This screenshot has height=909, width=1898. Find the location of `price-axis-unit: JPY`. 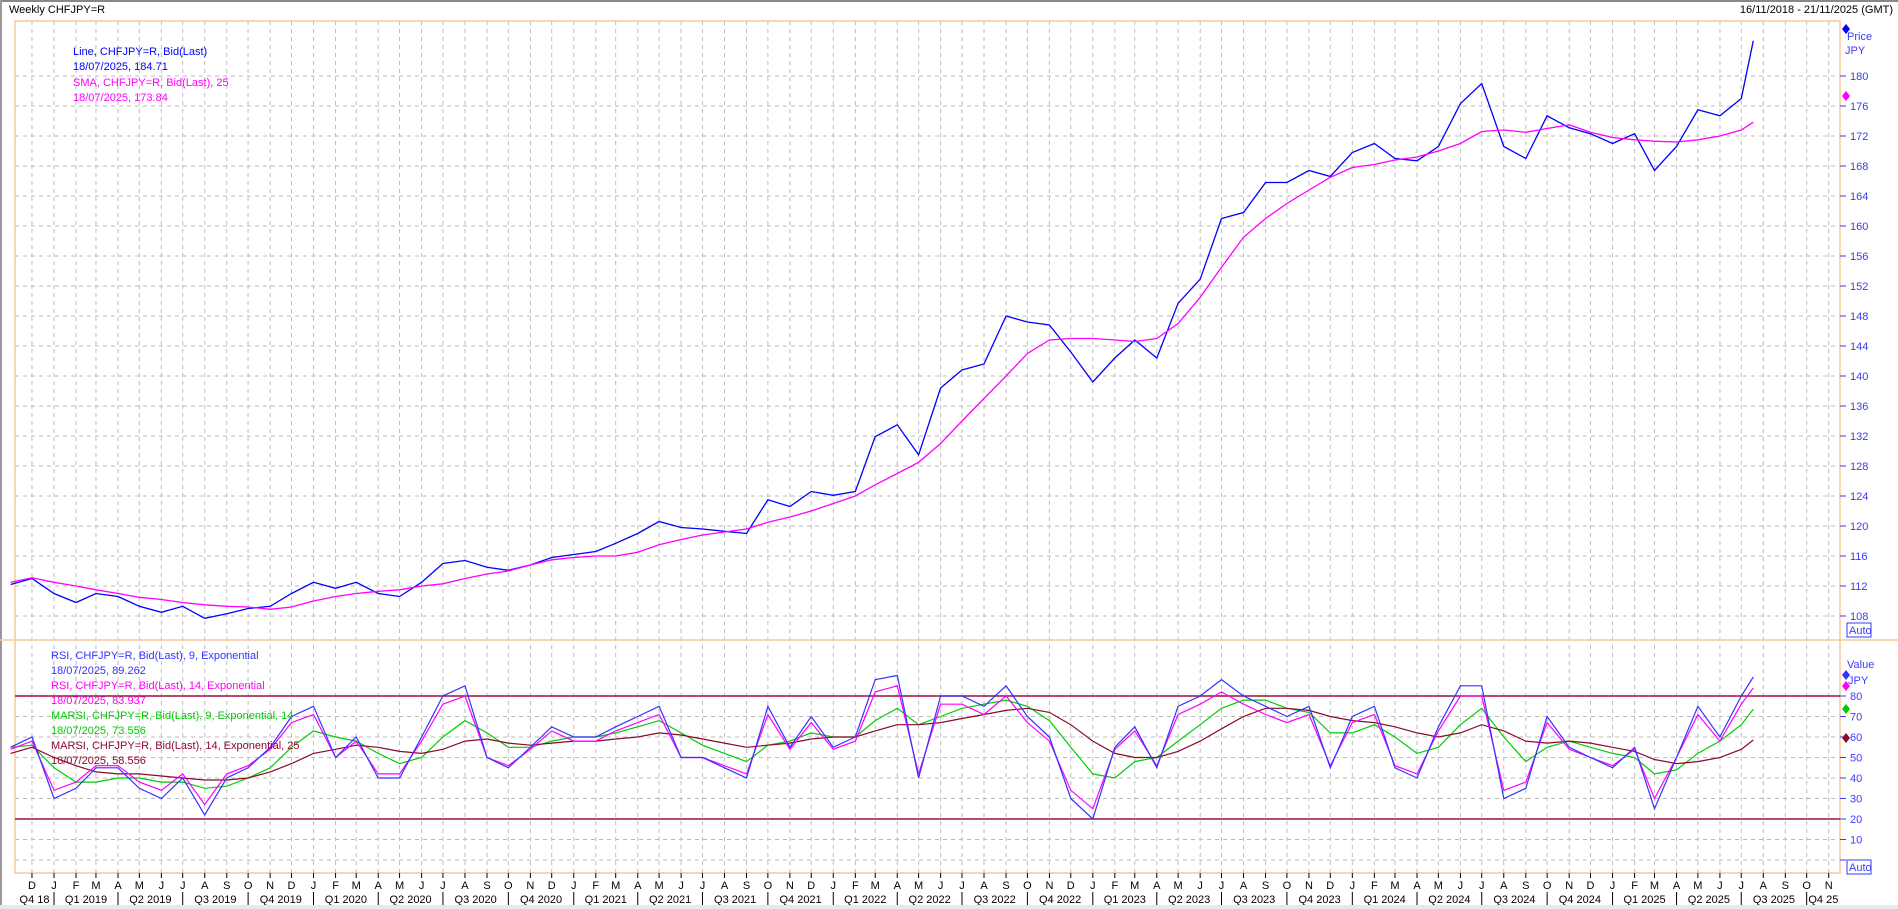

price-axis-unit: JPY is located at coordinates (1855, 51).